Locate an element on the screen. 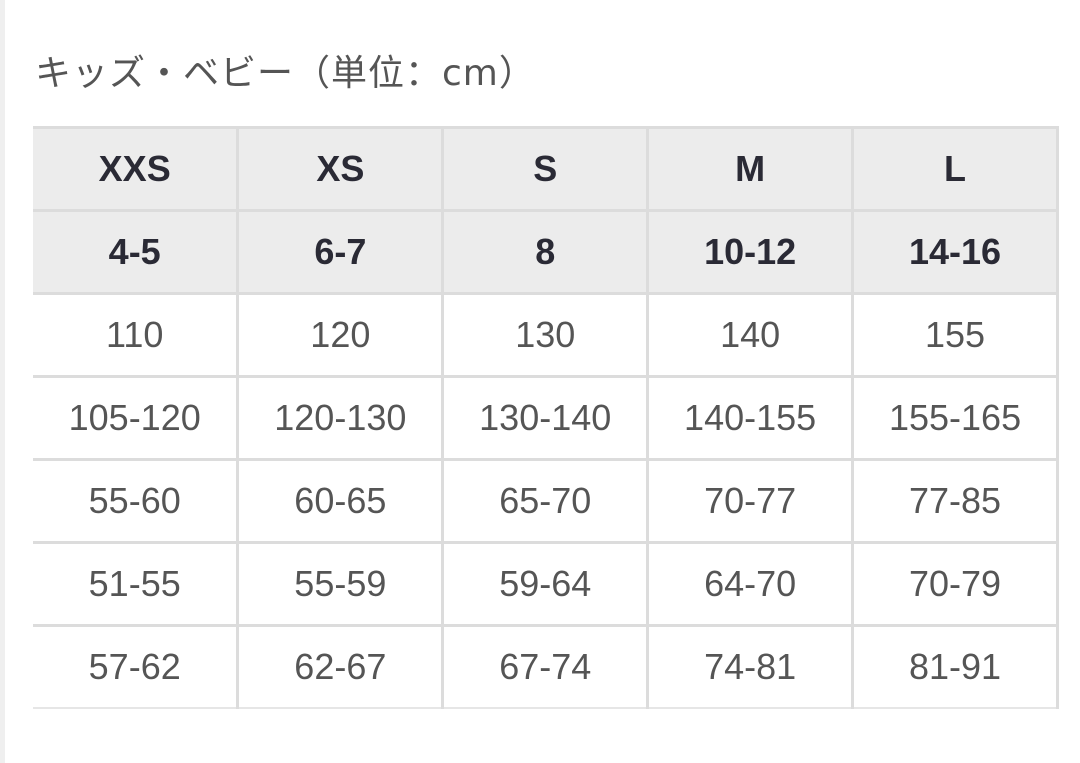 This screenshot has width=1080, height=763. table-cell: L is located at coordinates (955, 169).